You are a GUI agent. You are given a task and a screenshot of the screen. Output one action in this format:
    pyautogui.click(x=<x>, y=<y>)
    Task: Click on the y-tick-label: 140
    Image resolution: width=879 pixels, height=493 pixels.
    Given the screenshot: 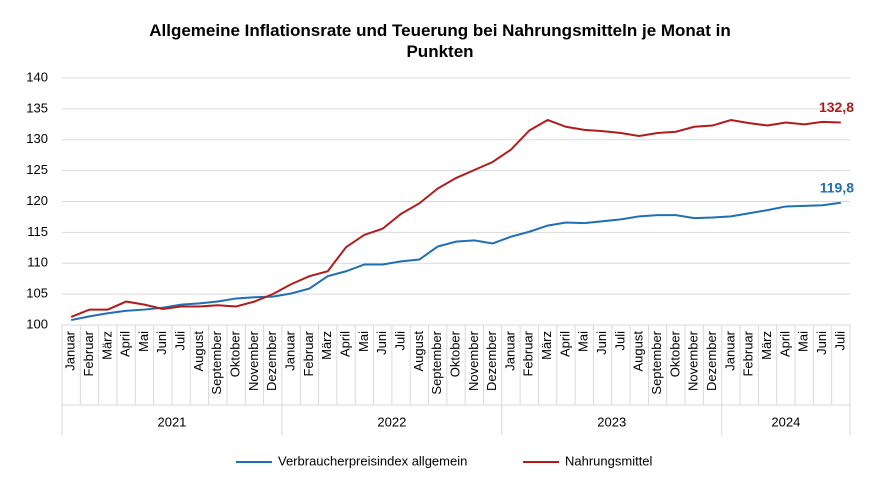 What is the action you would take?
    pyautogui.click(x=37, y=76)
    